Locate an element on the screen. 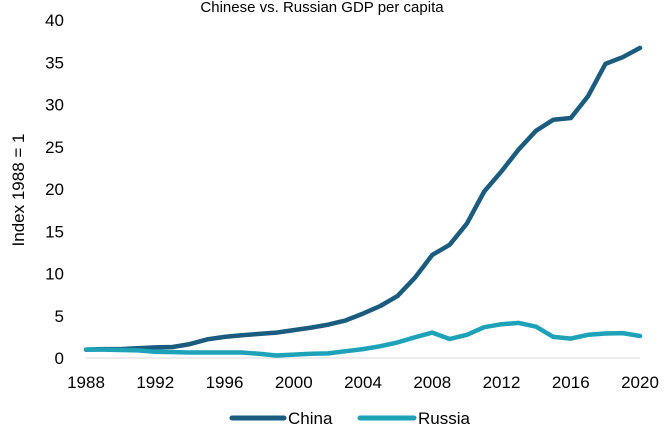  legend-label-russia: Russia is located at coordinates (444, 418).